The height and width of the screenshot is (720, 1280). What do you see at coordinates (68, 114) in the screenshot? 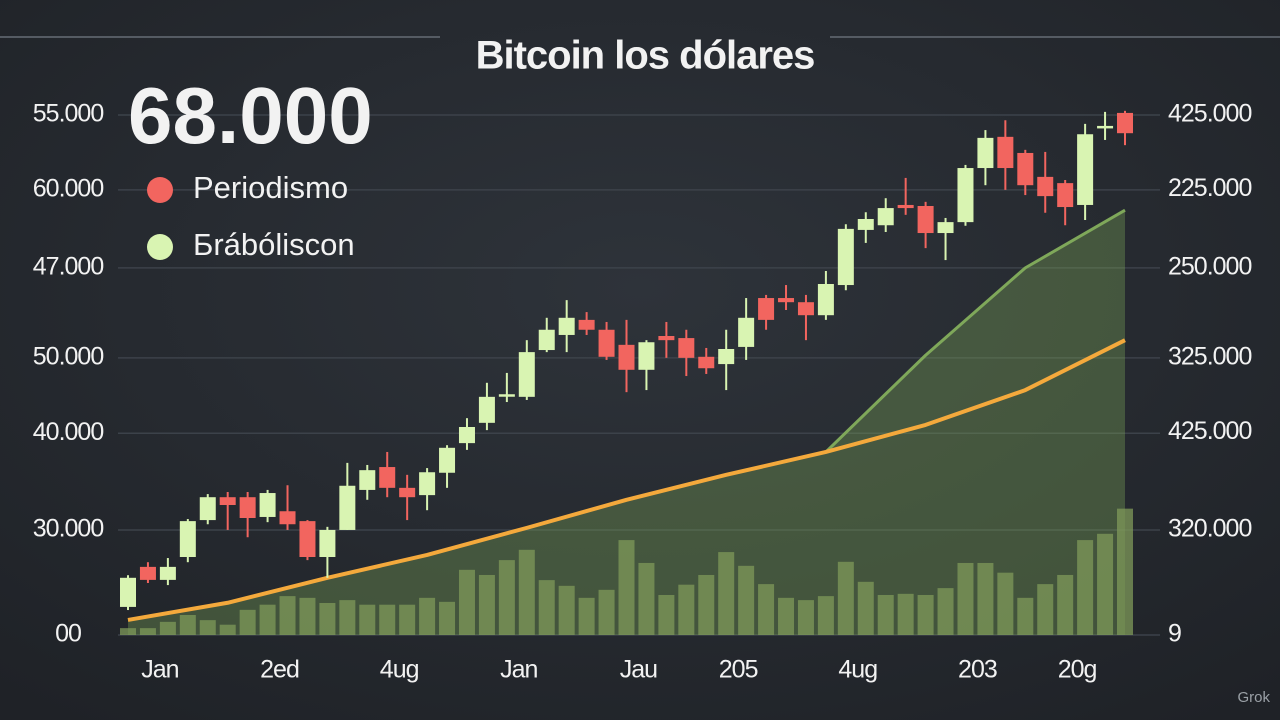
I see `y-tick-label: 55.000` at bounding box center [68, 114].